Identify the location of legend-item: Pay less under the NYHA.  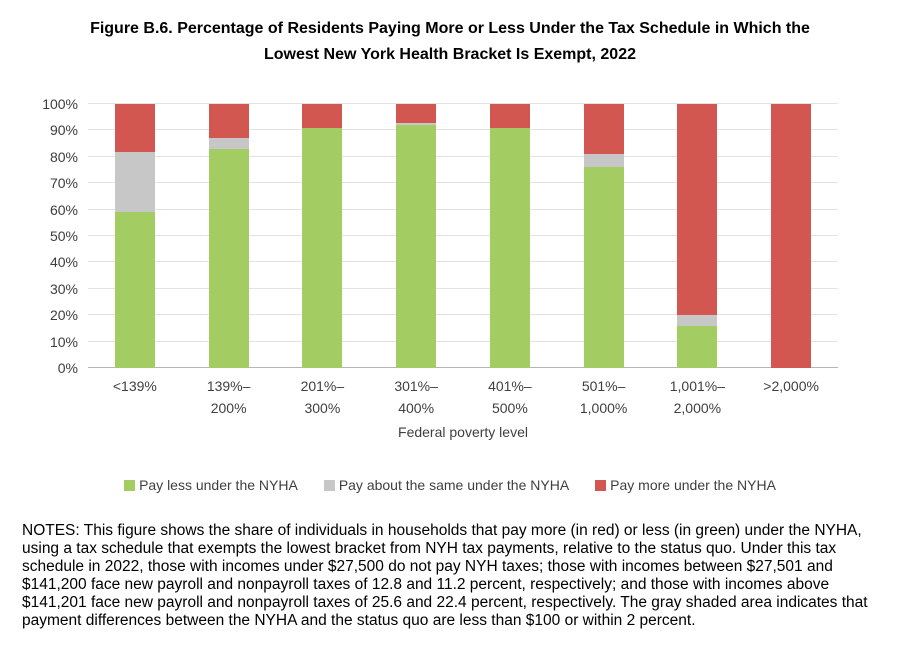
(211, 485).